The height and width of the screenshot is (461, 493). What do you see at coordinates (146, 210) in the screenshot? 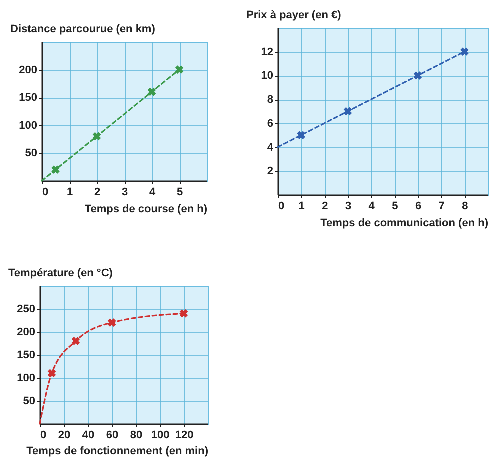
I see `x-axis-title: Temps de course (en h)` at bounding box center [146, 210].